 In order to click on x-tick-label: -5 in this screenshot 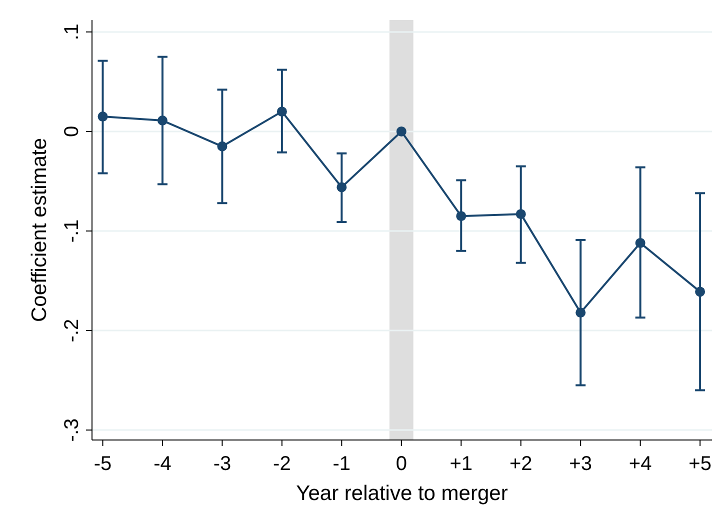, I will do `click(103, 464)`.